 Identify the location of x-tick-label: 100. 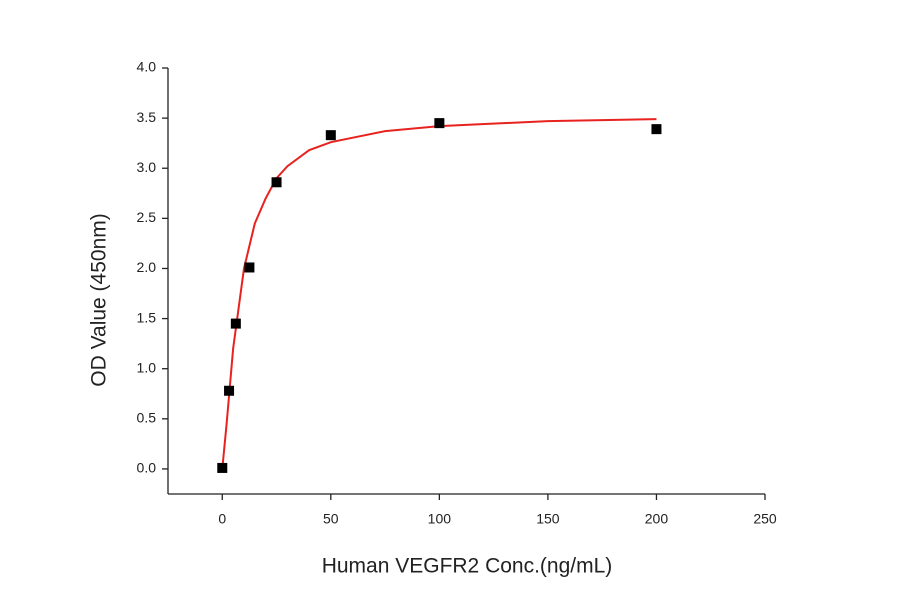
(440, 519).